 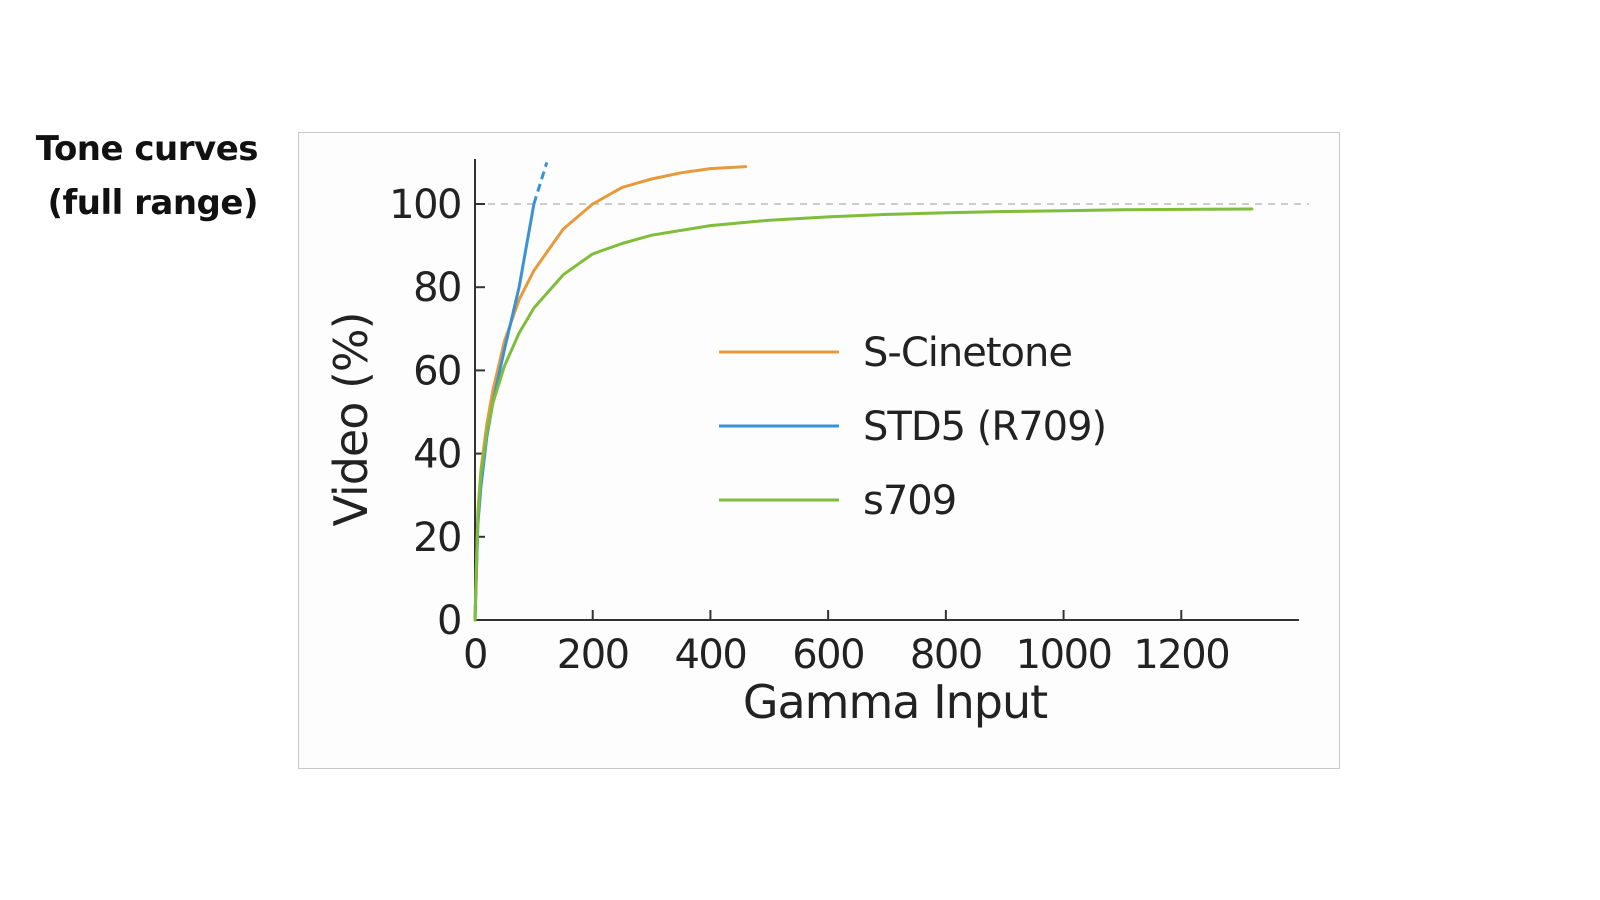 What do you see at coordinates (895, 702) in the screenshot?
I see `x-axis-title: Gamma Input` at bounding box center [895, 702].